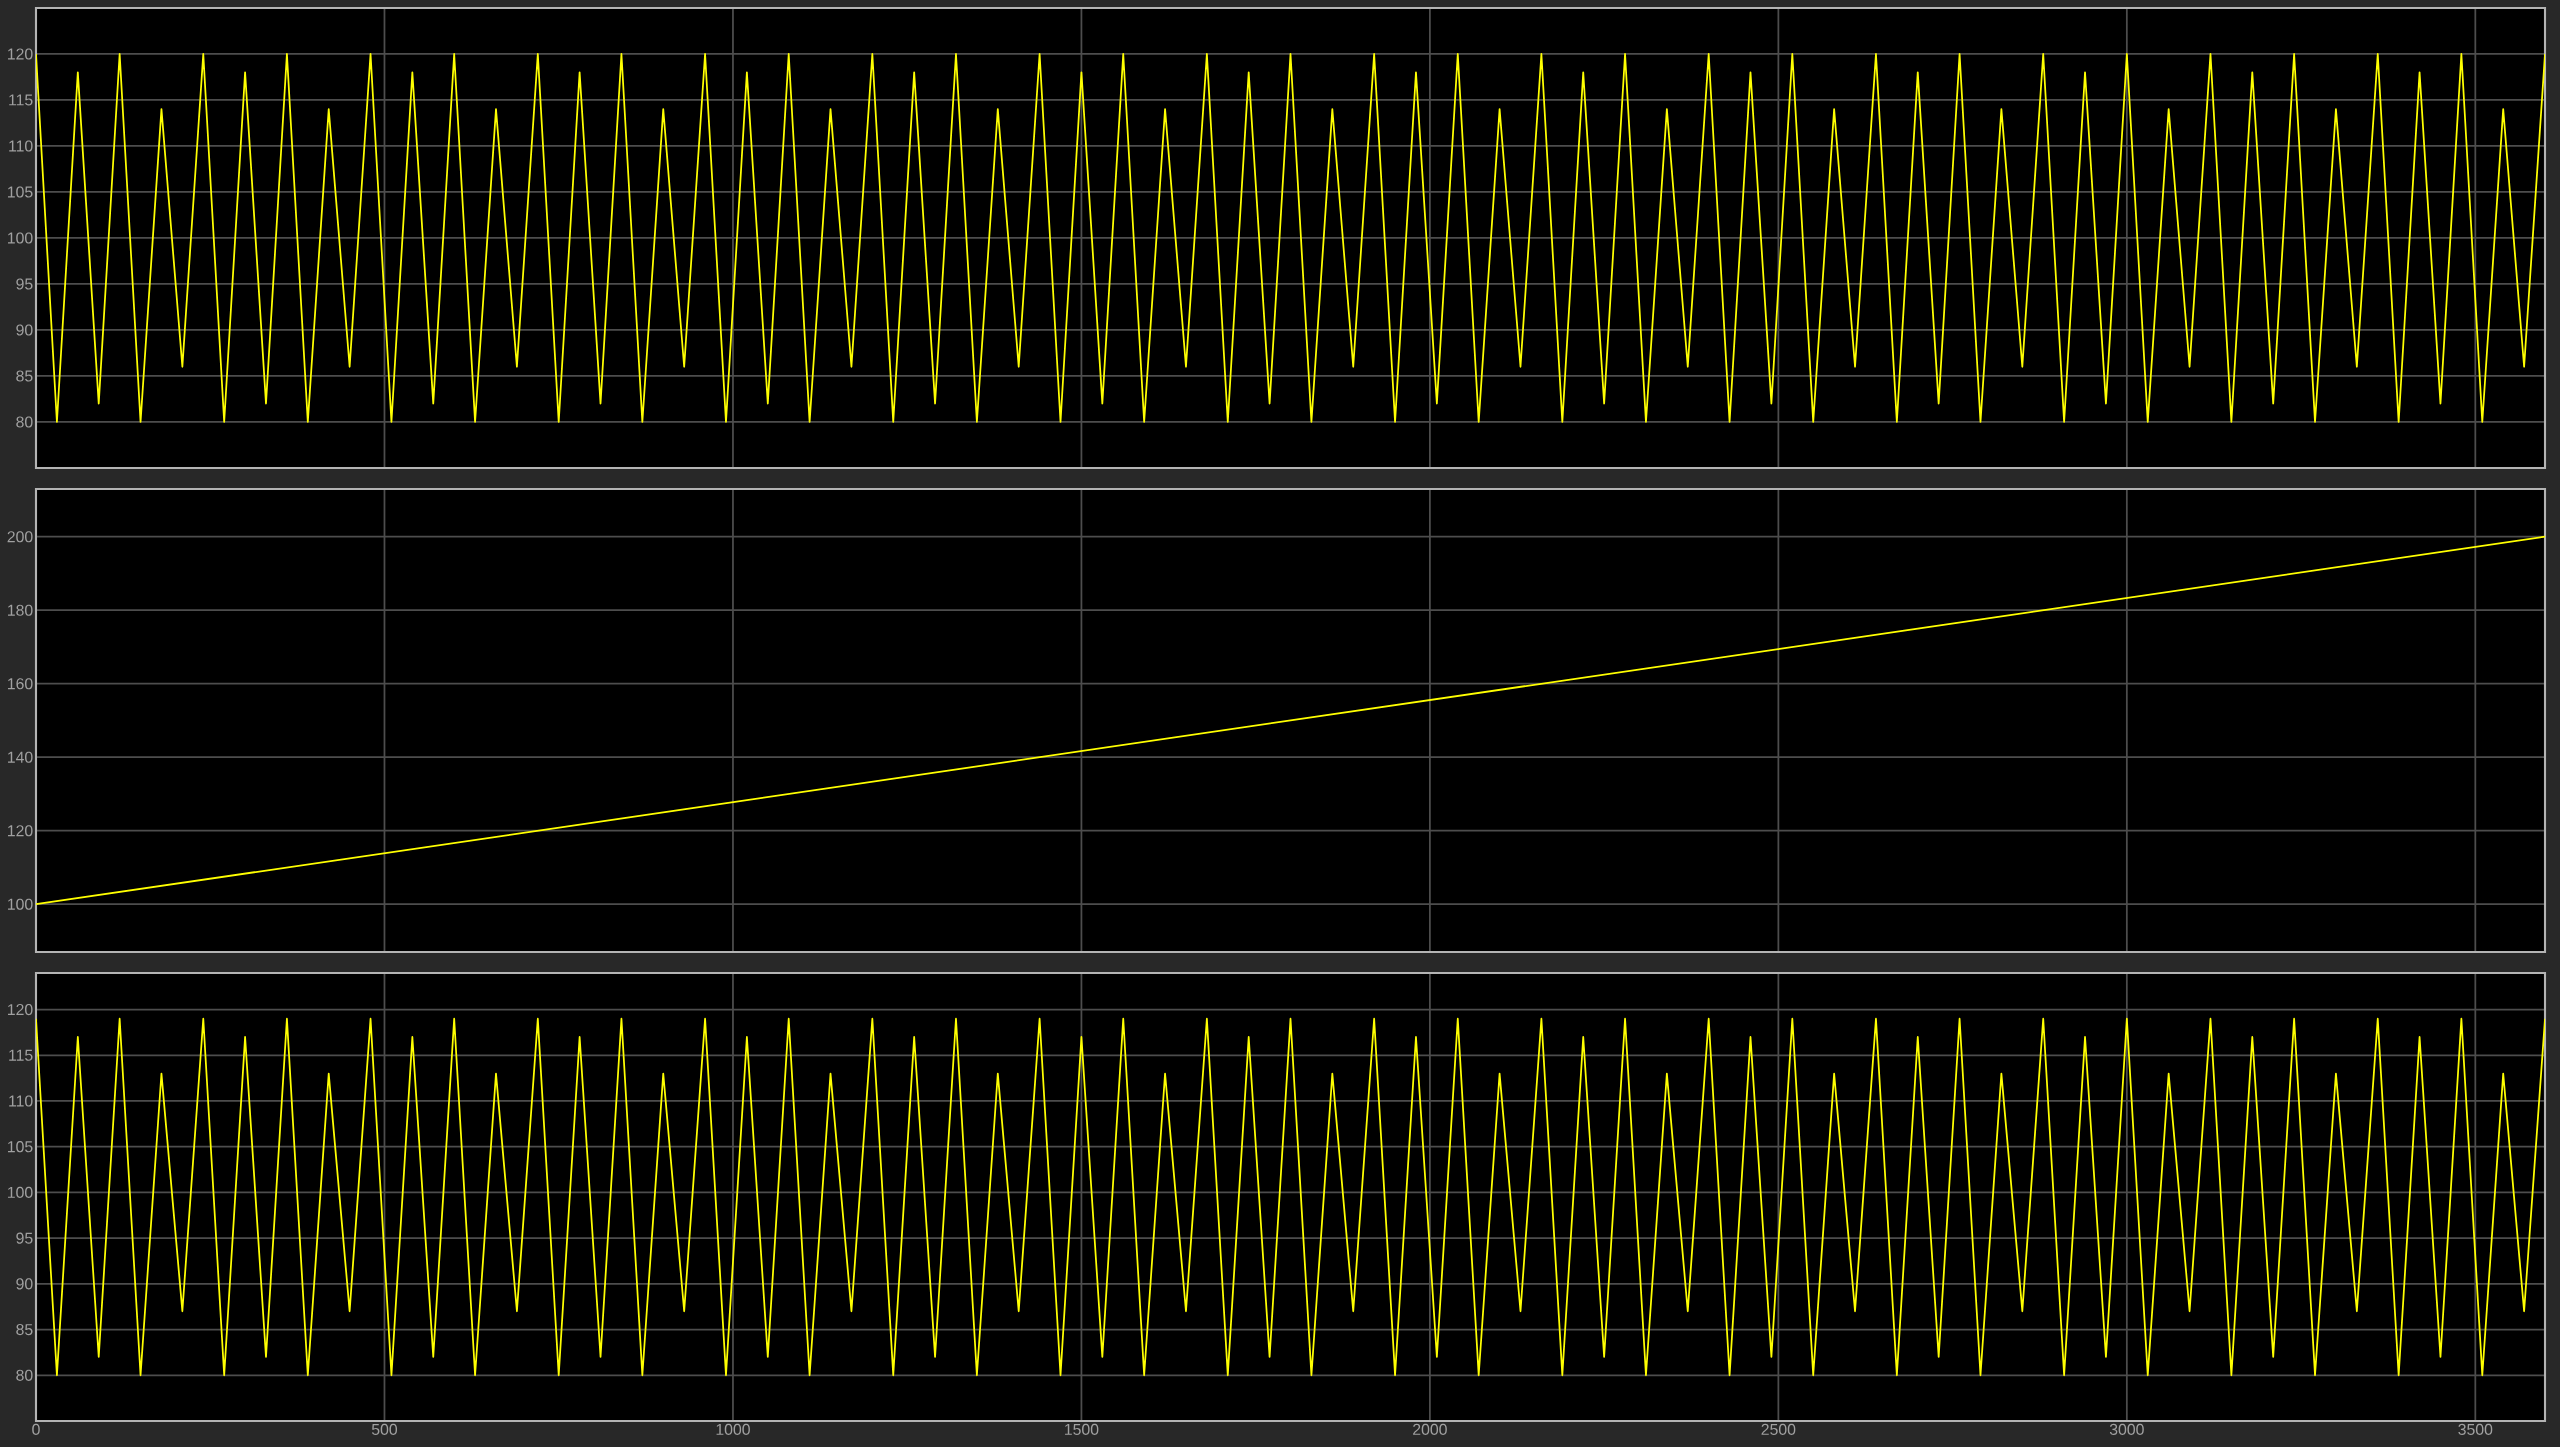 The width and height of the screenshot is (2560, 1447). What do you see at coordinates (2475, 1429) in the screenshot?
I see `x-tick-label: 3500` at bounding box center [2475, 1429].